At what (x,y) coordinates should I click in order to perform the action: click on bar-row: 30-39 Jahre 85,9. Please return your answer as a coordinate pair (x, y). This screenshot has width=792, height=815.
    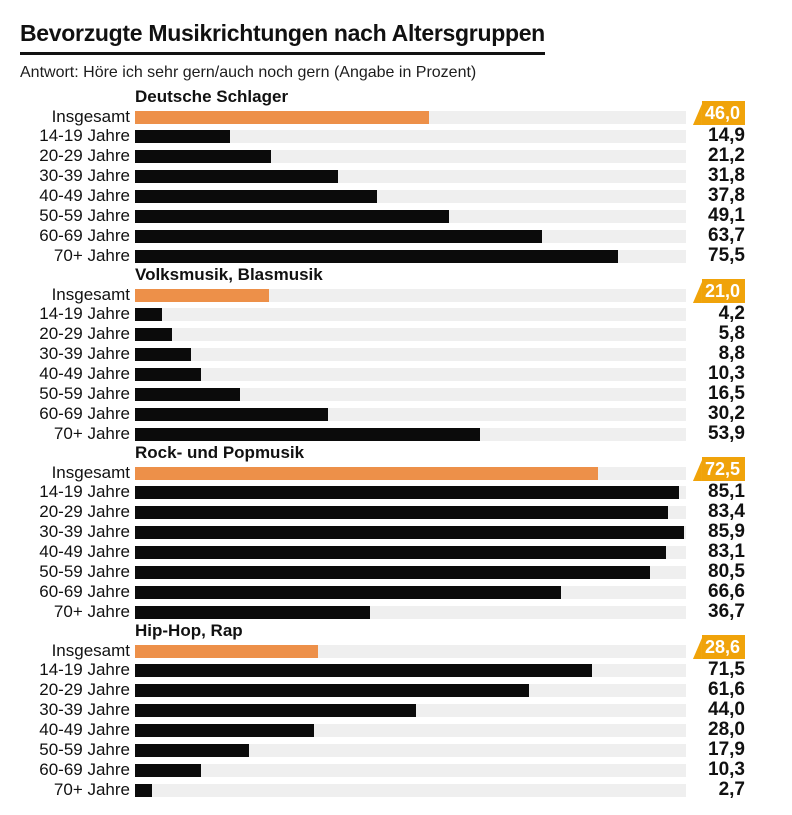
    Looking at the image, I should click on (406, 531).